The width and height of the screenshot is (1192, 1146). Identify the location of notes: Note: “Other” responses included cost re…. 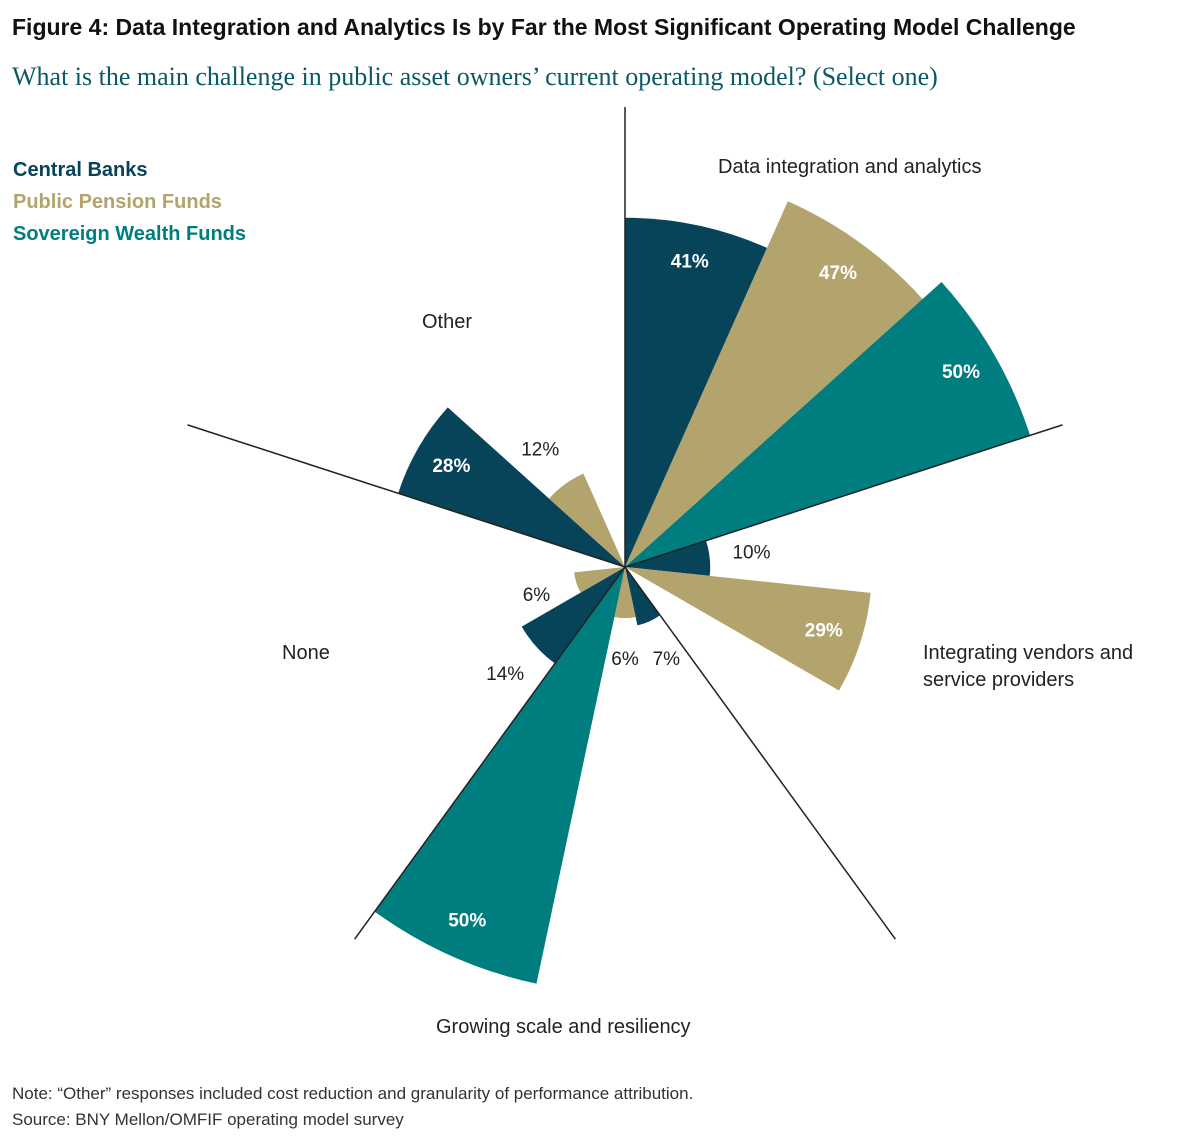
(352, 1107).